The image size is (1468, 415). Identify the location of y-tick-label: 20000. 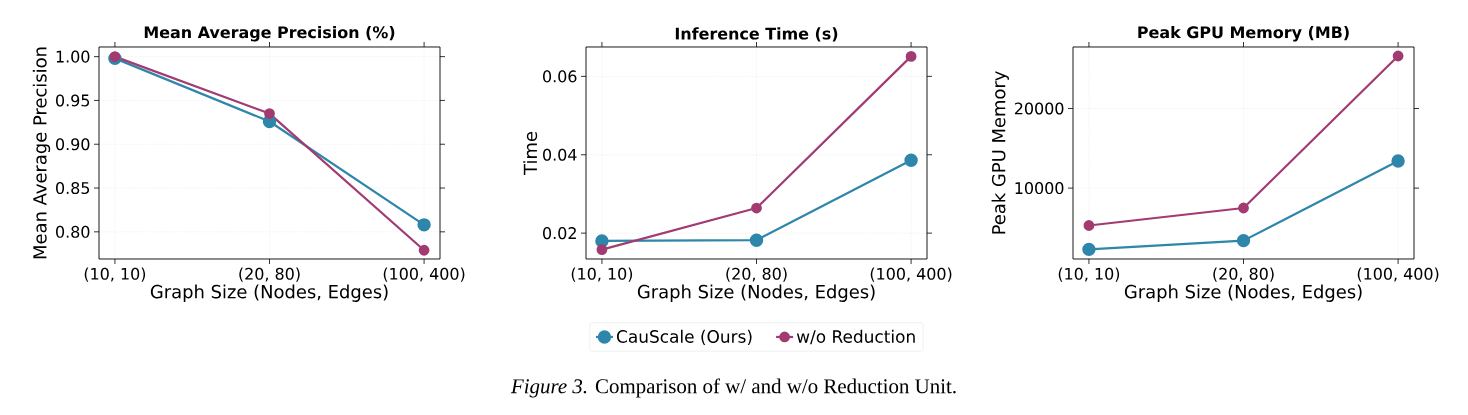
(1039, 108).